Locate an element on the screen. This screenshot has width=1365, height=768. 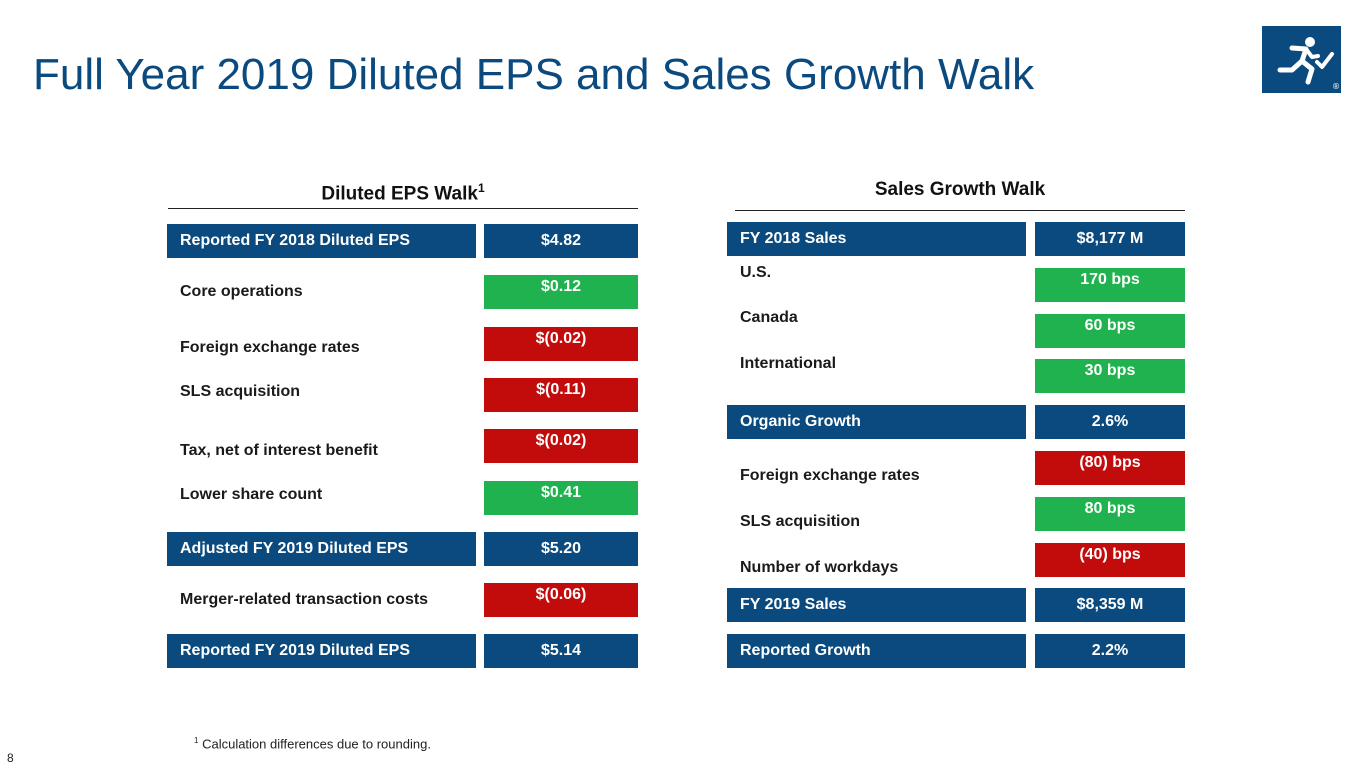
company-logo: ® is located at coordinates (1301, 59).